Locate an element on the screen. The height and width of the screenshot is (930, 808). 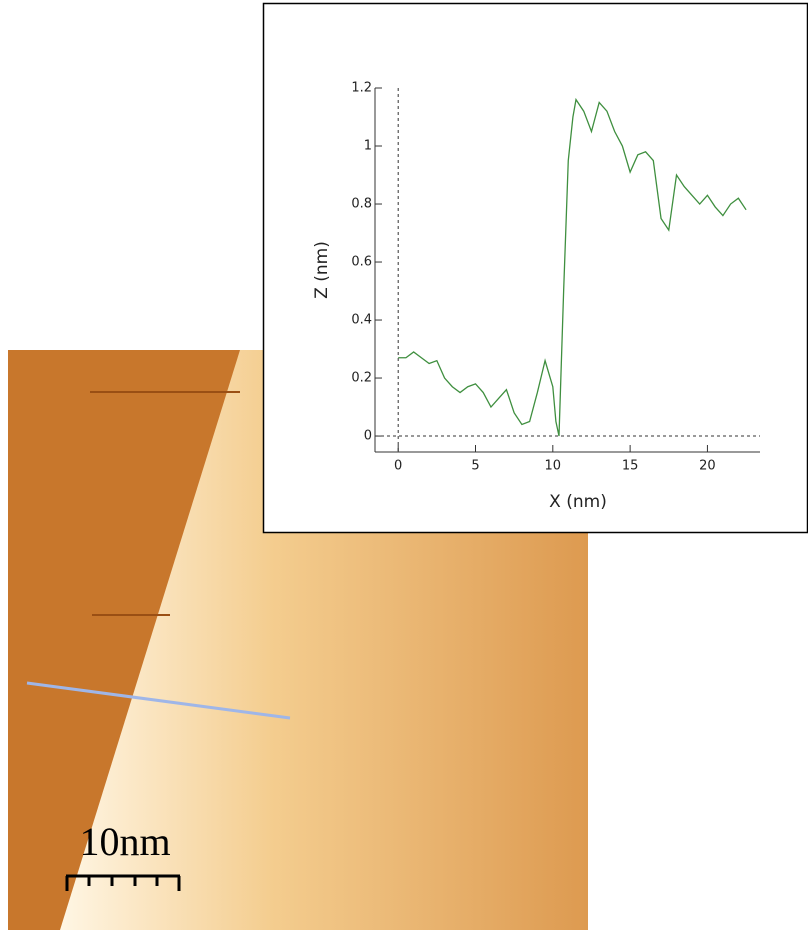
x-tick-label: 0 is located at coordinates (398, 466).